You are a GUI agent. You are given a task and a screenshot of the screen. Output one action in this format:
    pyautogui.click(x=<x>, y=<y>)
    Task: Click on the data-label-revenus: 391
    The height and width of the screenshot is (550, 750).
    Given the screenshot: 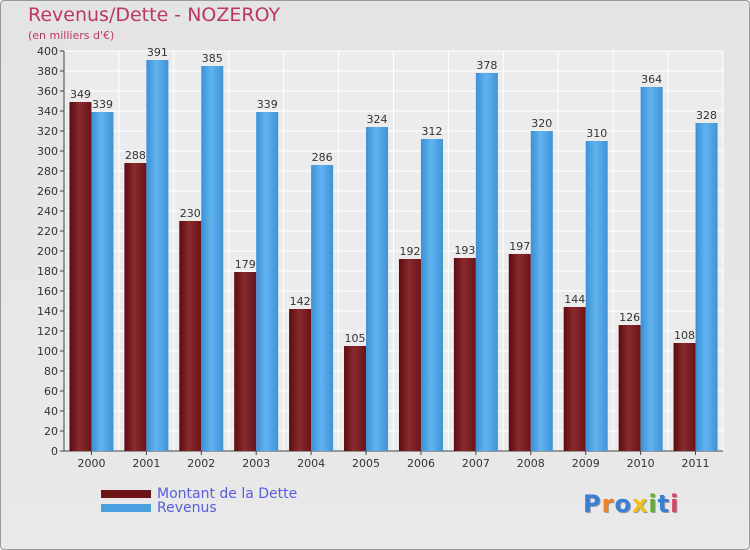 What is the action you would take?
    pyautogui.click(x=157, y=52)
    